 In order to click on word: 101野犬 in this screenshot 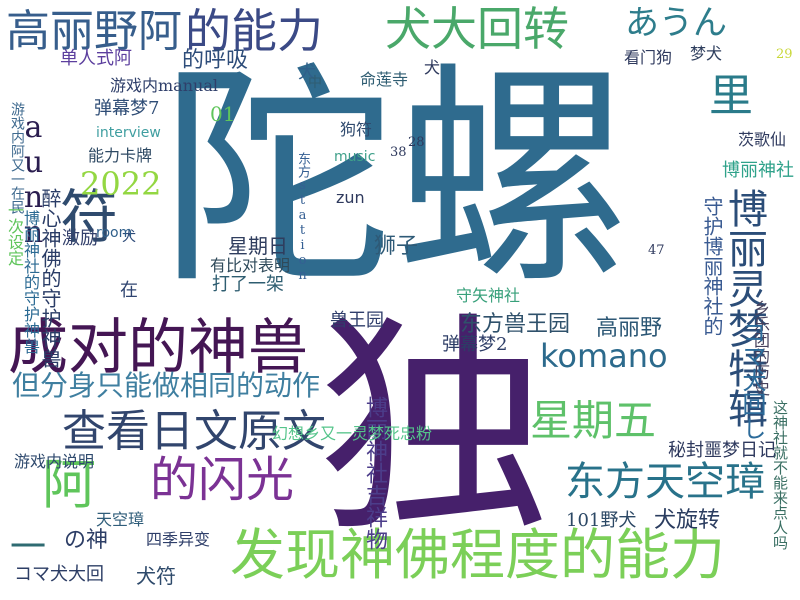, I will do `click(601, 520)`.